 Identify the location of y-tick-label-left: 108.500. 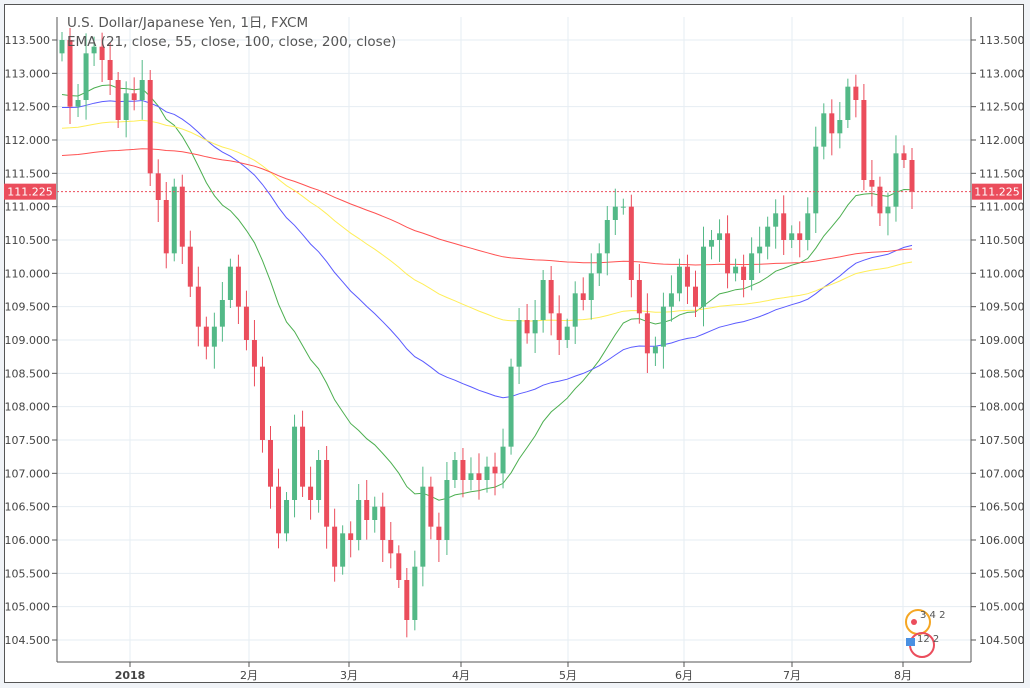
(28, 373).